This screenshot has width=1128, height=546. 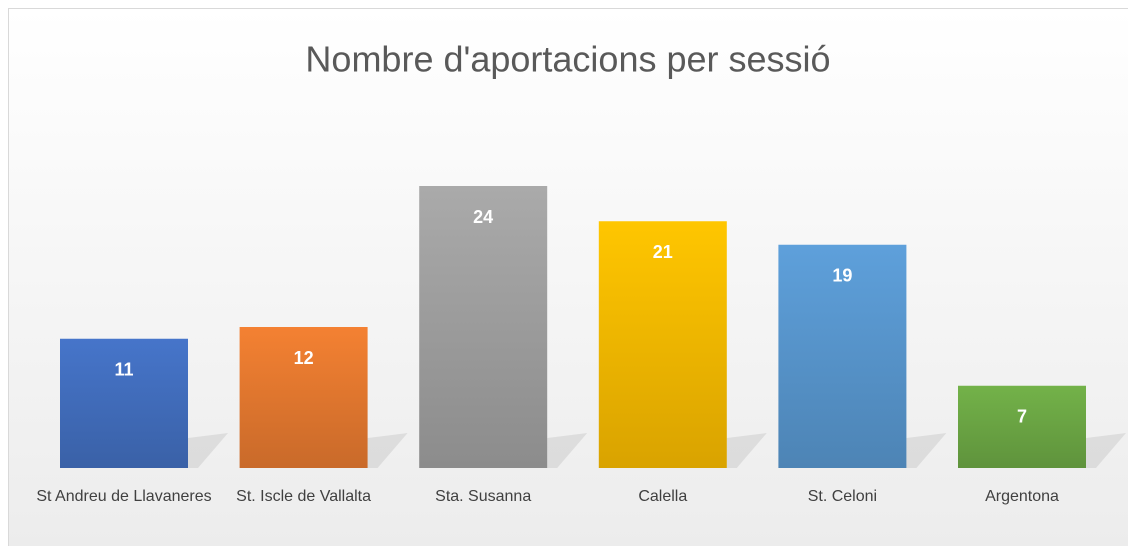 What do you see at coordinates (663, 252) in the screenshot?
I see `data-label: 21` at bounding box center [663, 252].